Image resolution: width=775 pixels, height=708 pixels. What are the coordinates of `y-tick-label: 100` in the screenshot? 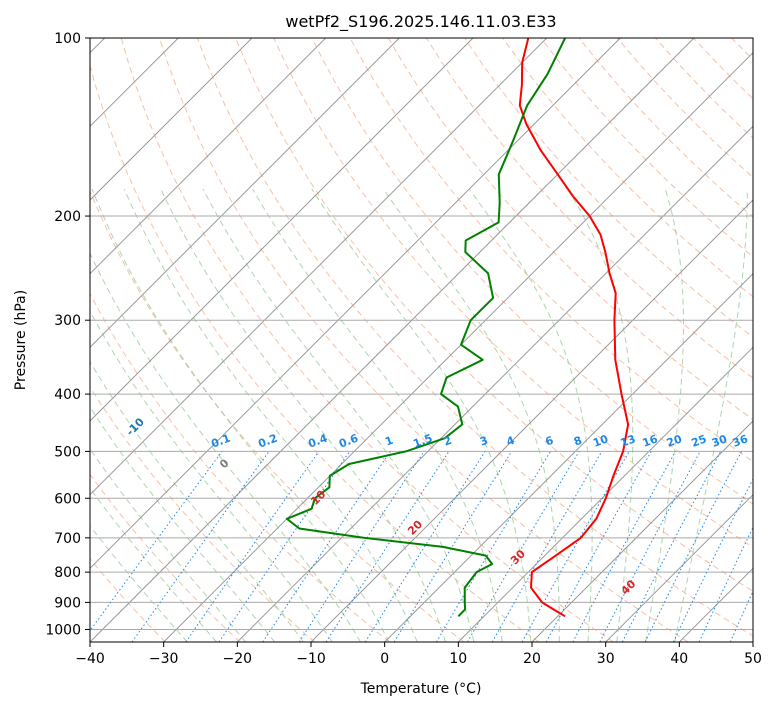 It's located at (67, 39).